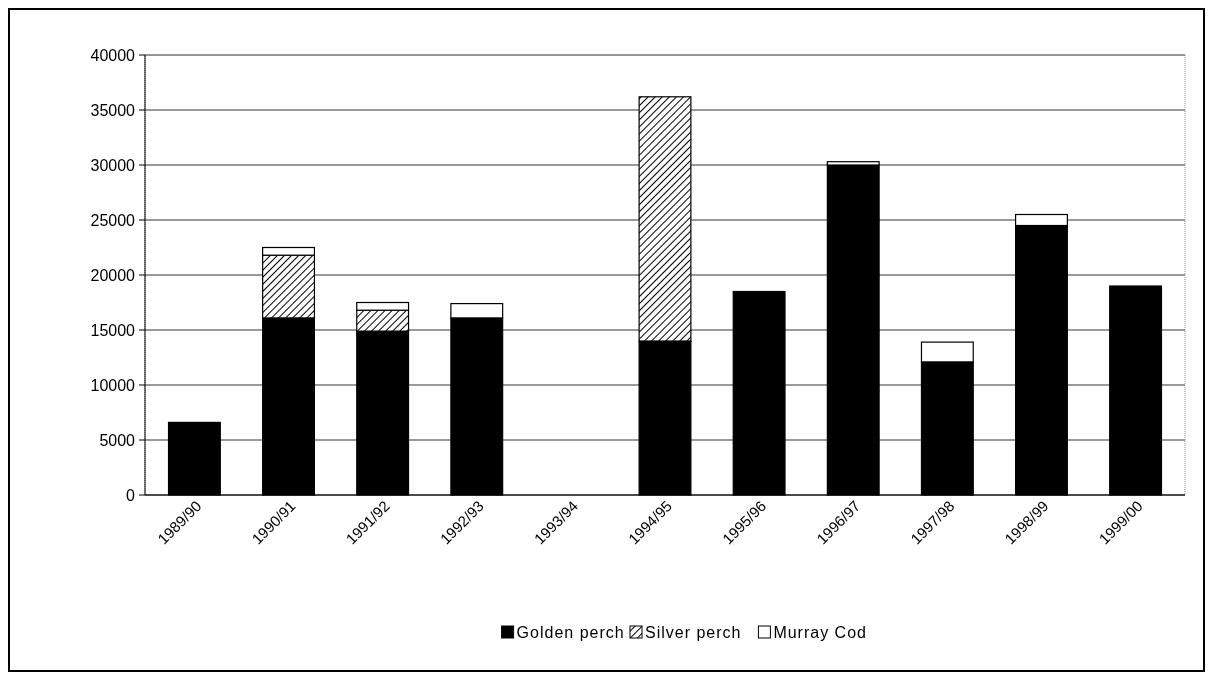  I want to click on y-tick-label: 25000, so click(113, 220).